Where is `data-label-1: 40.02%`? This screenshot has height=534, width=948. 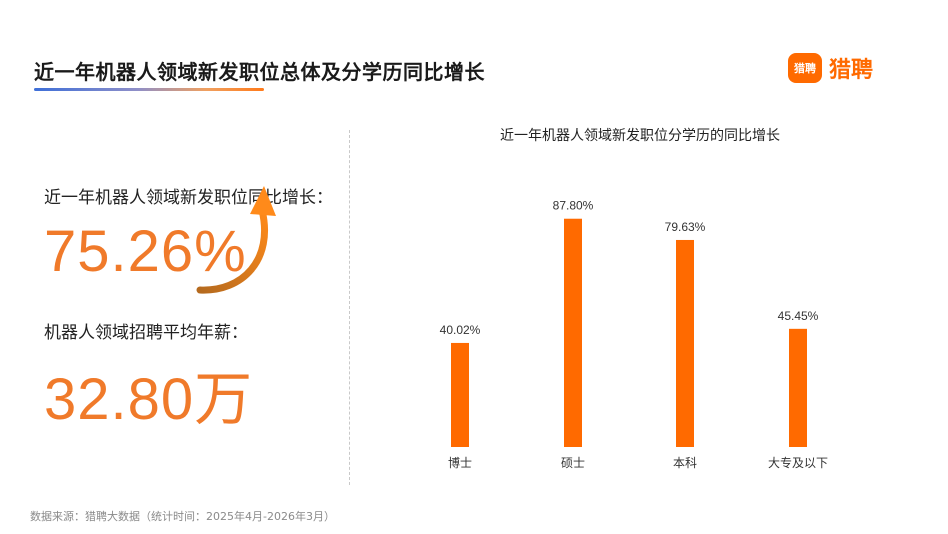
data-label-1: 40.02% is located at coordinates (460, 330).